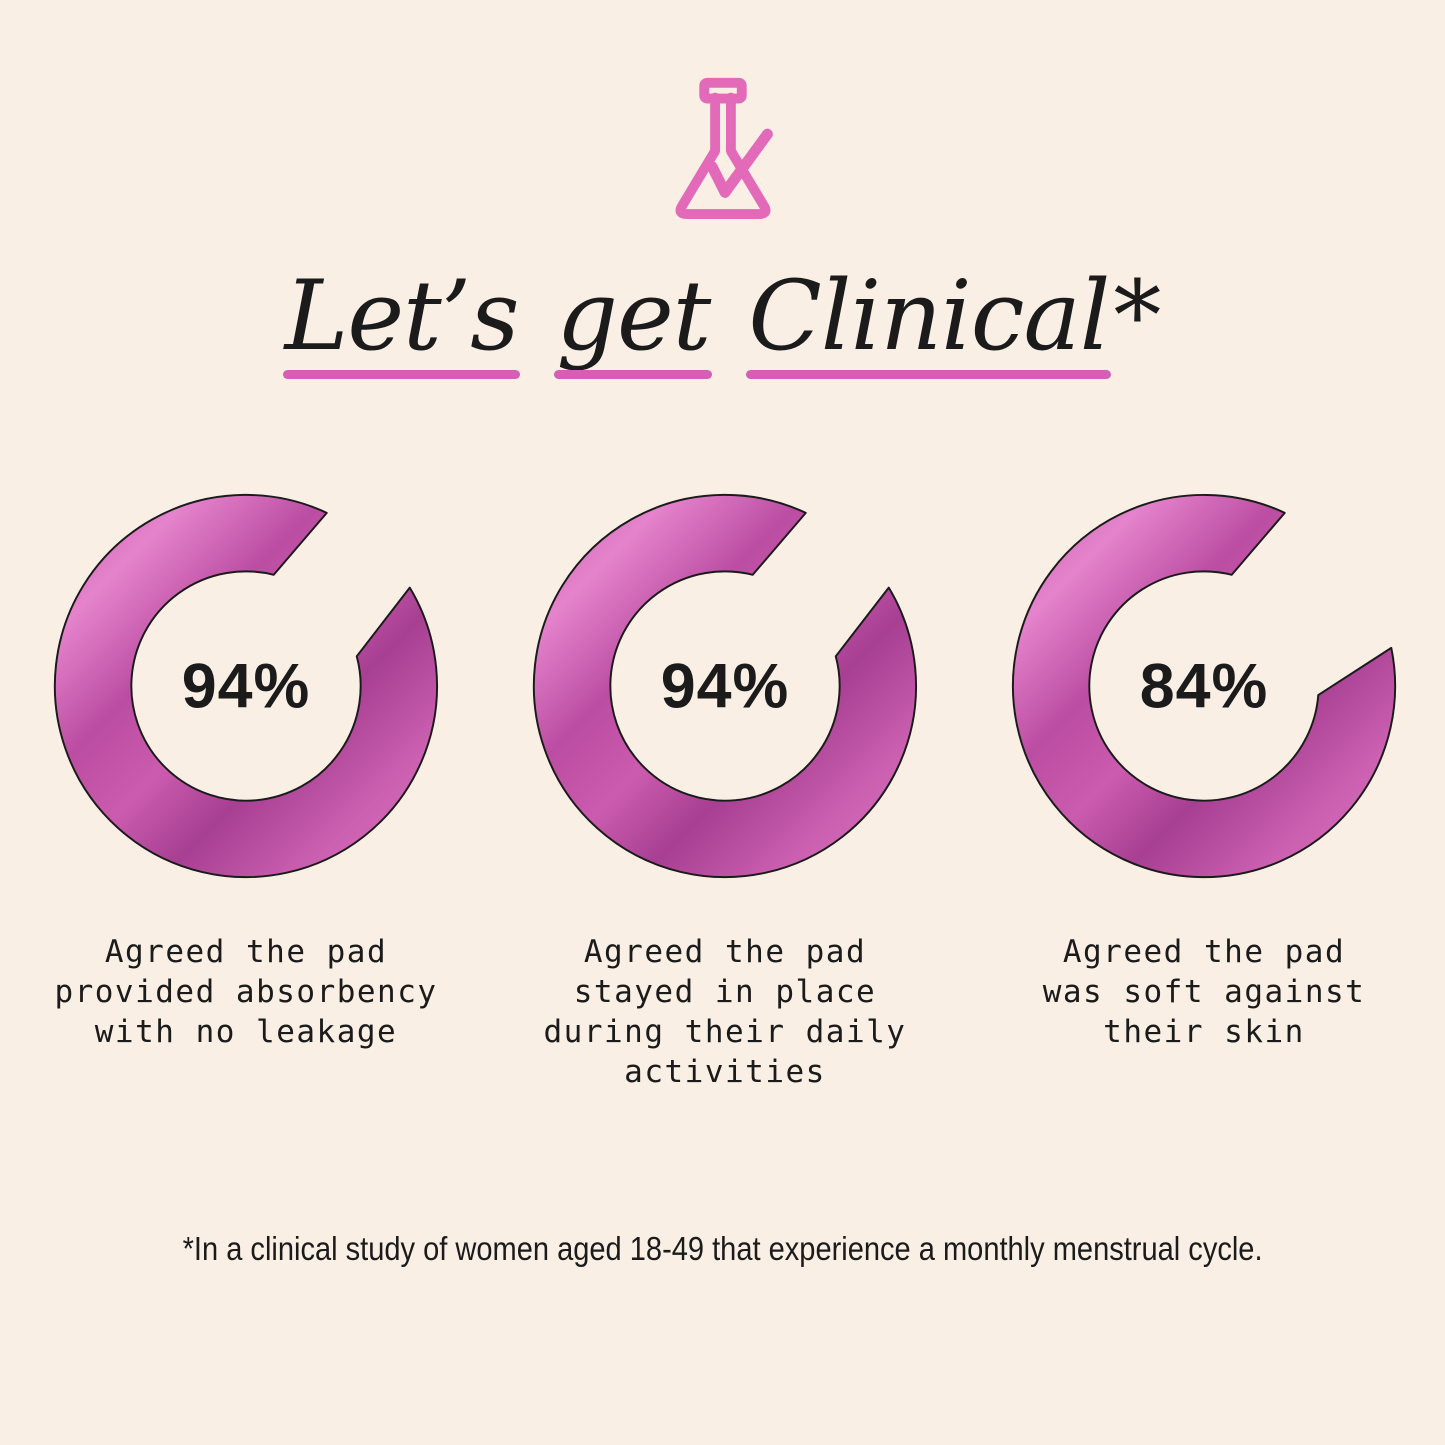 The image size is (1445, 1445). What do you see at coordinates (722, 90) in the screenshot?
I see `flask-rim` at bounding box center [722, 90].